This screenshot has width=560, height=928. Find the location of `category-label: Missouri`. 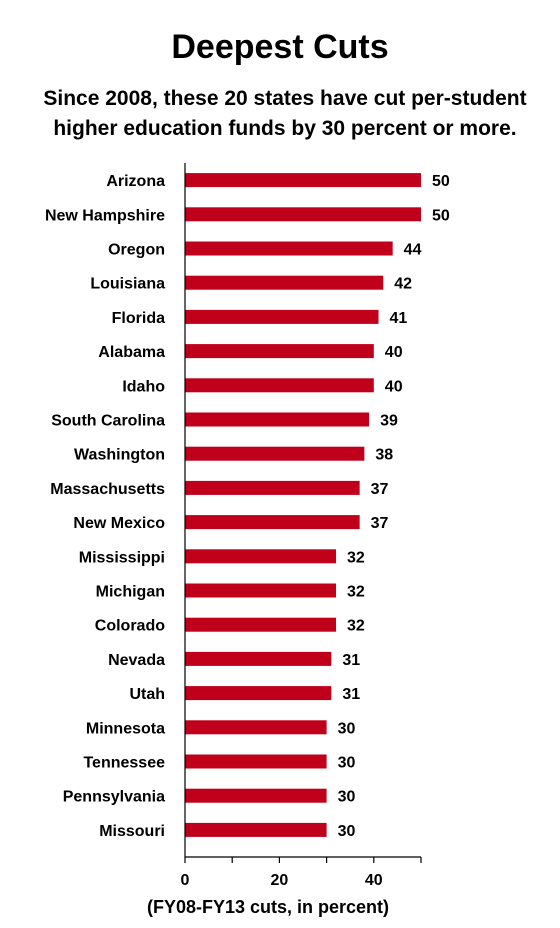

category-label: Missouri is located at coordinates (132, 831).